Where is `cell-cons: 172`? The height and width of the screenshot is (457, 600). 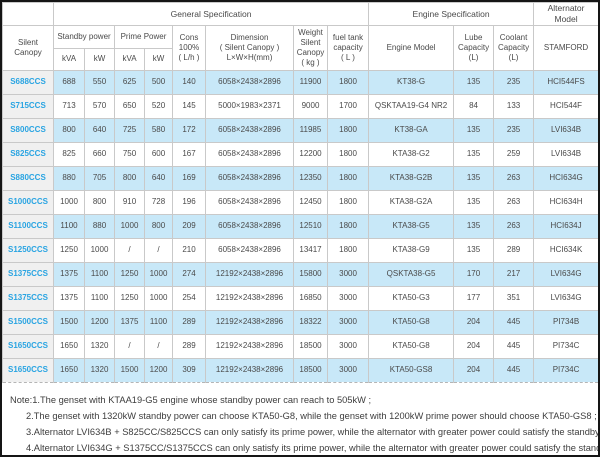 cell-cons: 172 is located at coordinates (189, 130).